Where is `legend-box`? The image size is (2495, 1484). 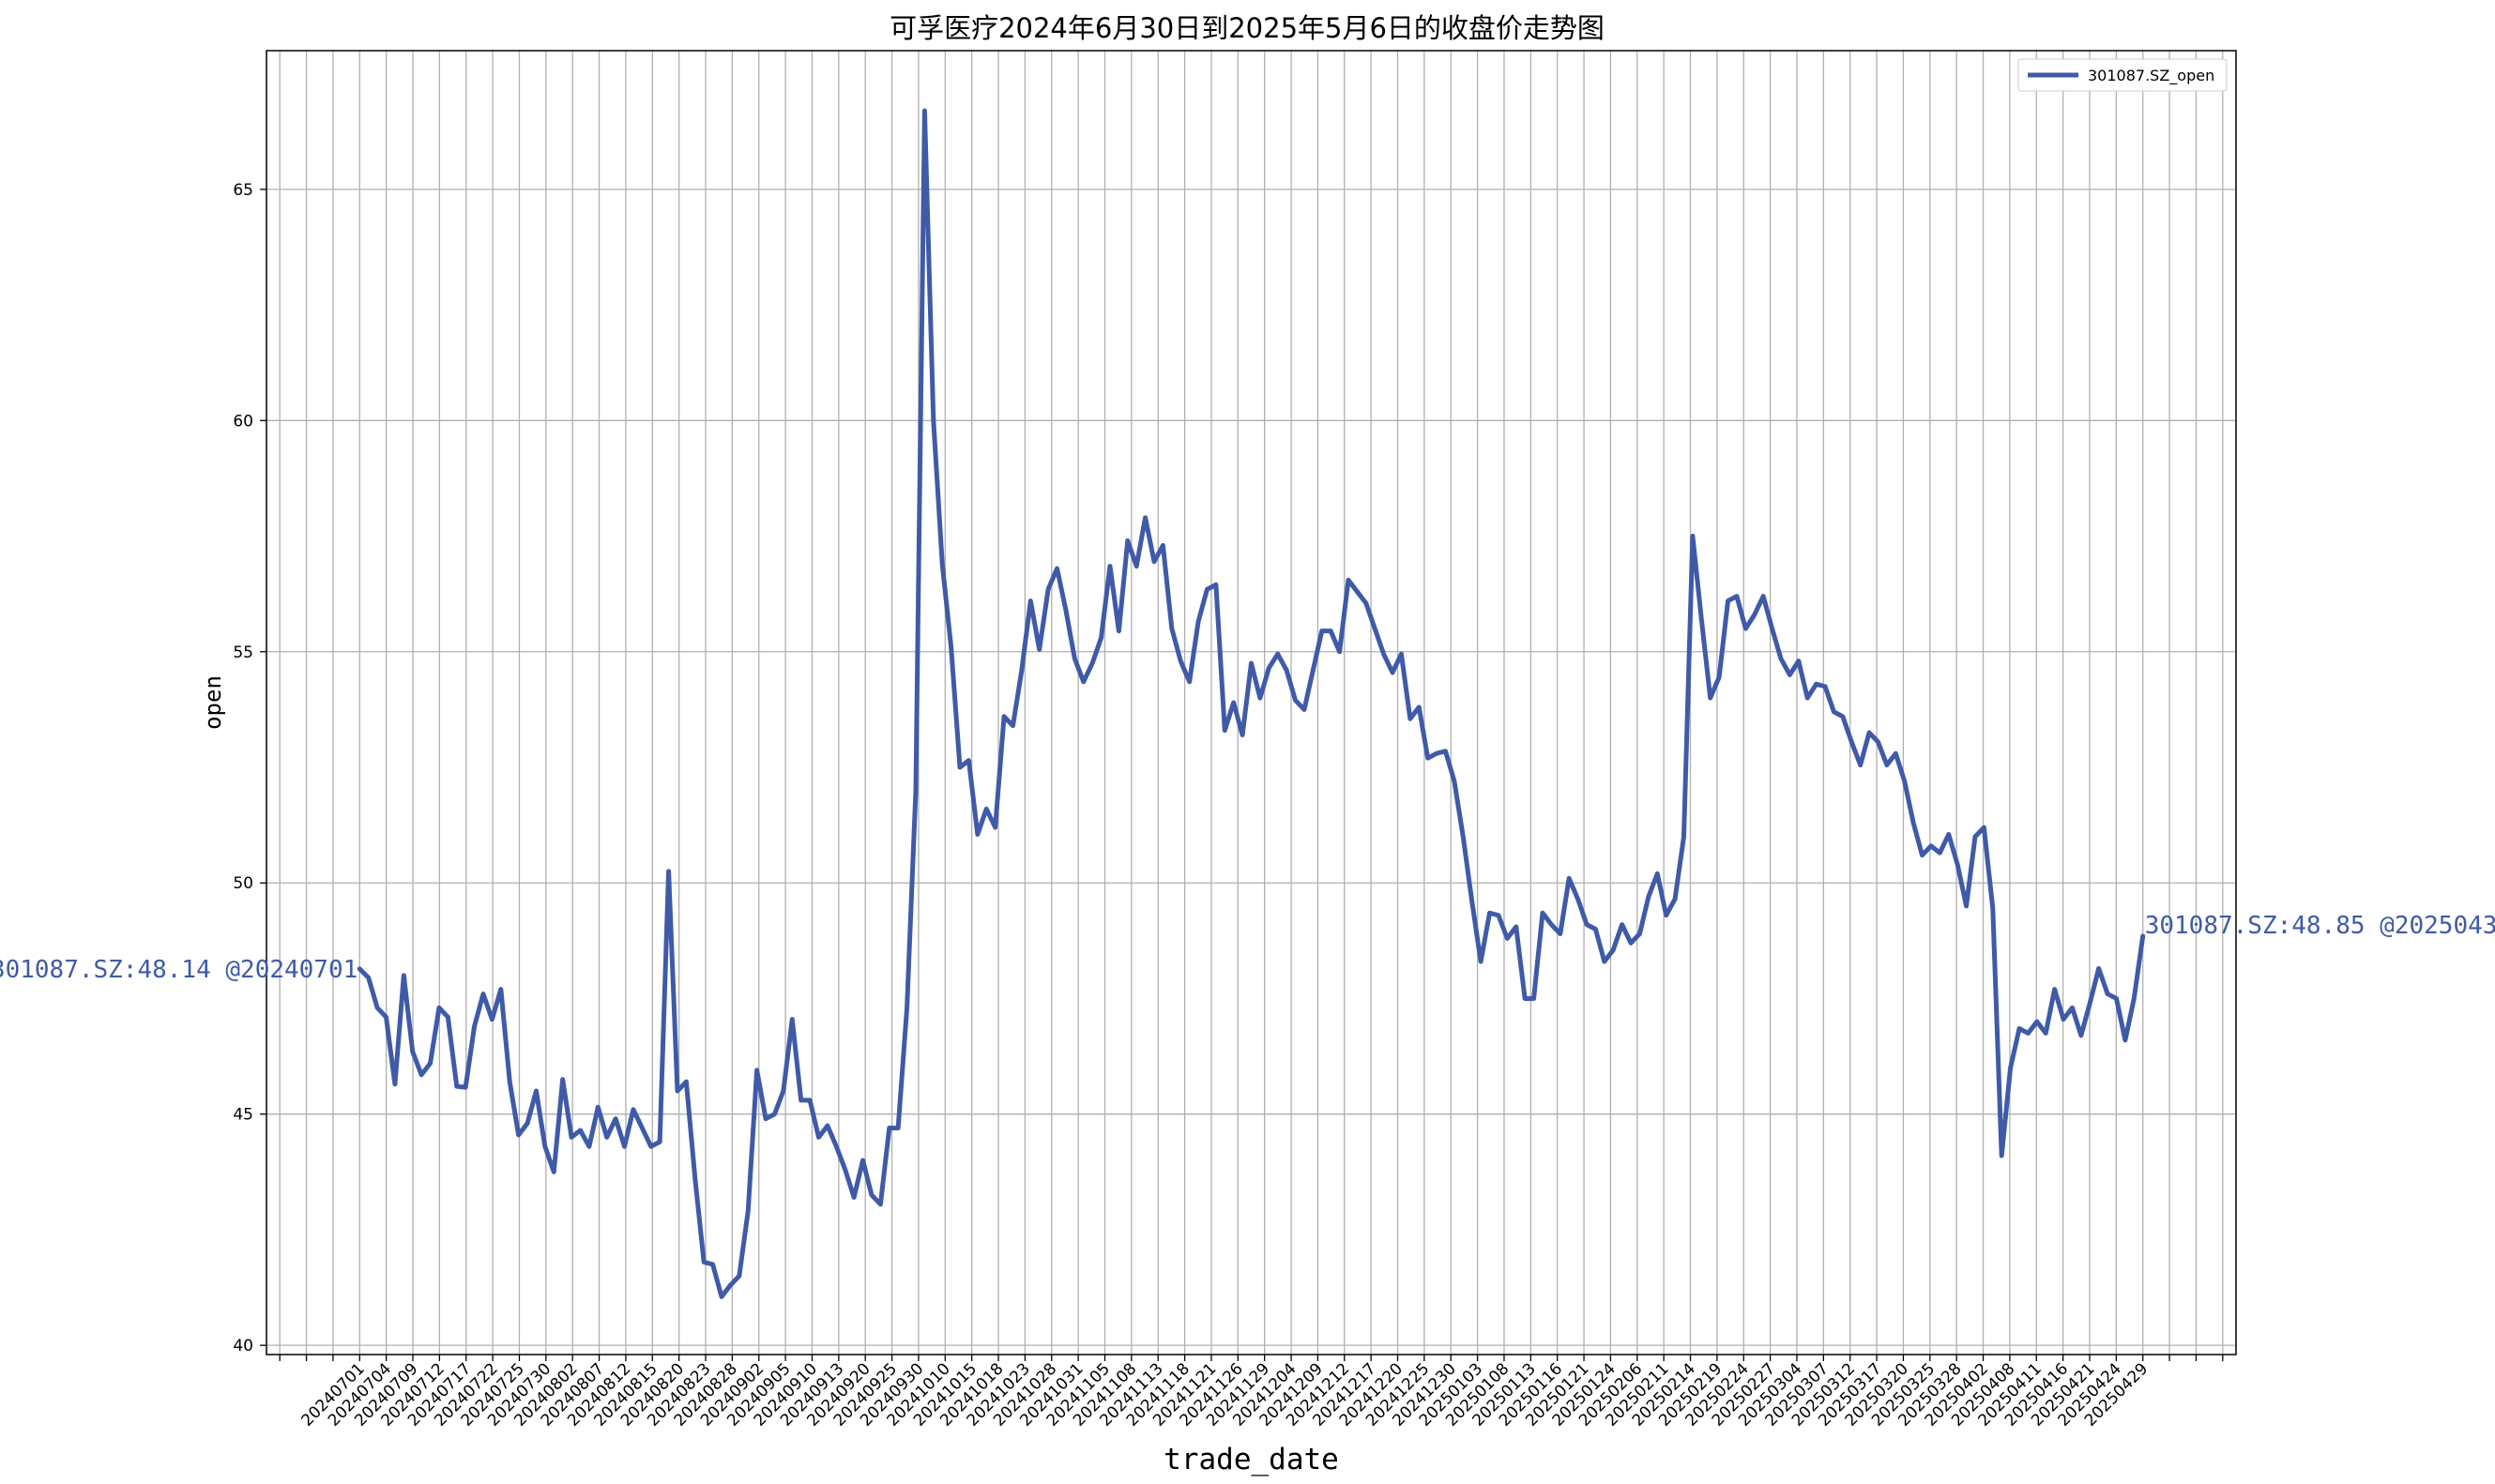
legend-box is located at coordinates (2122, 75).